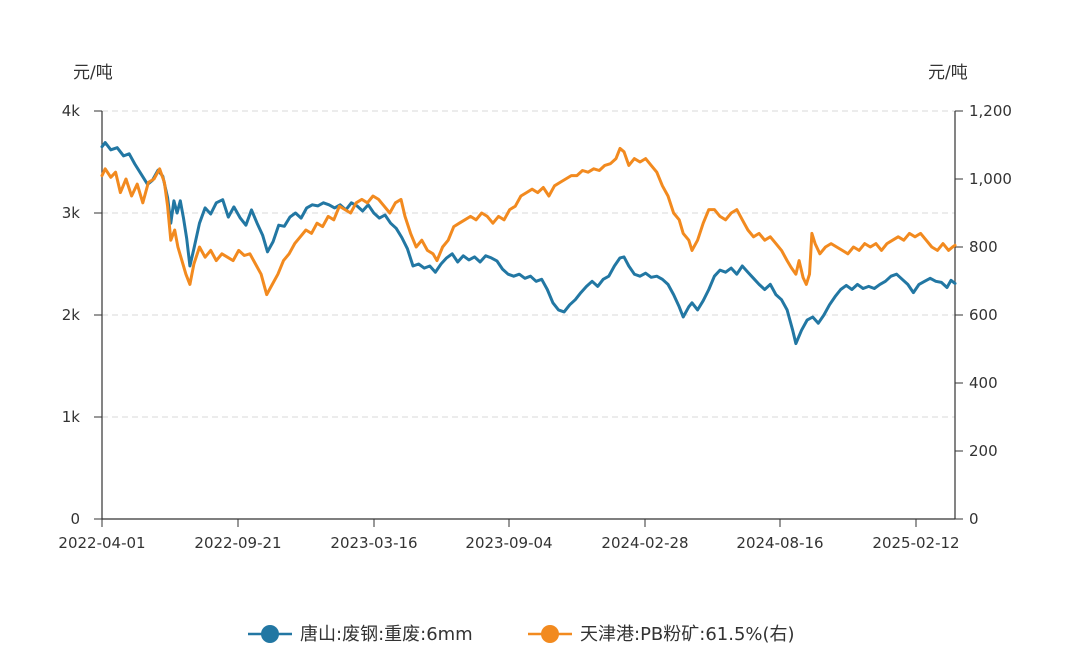 The image size is (1080, 666). Describe the element at coordinates (71, 315) in the screenshot. I see `left-tick-label-2k: 2k` at that location.